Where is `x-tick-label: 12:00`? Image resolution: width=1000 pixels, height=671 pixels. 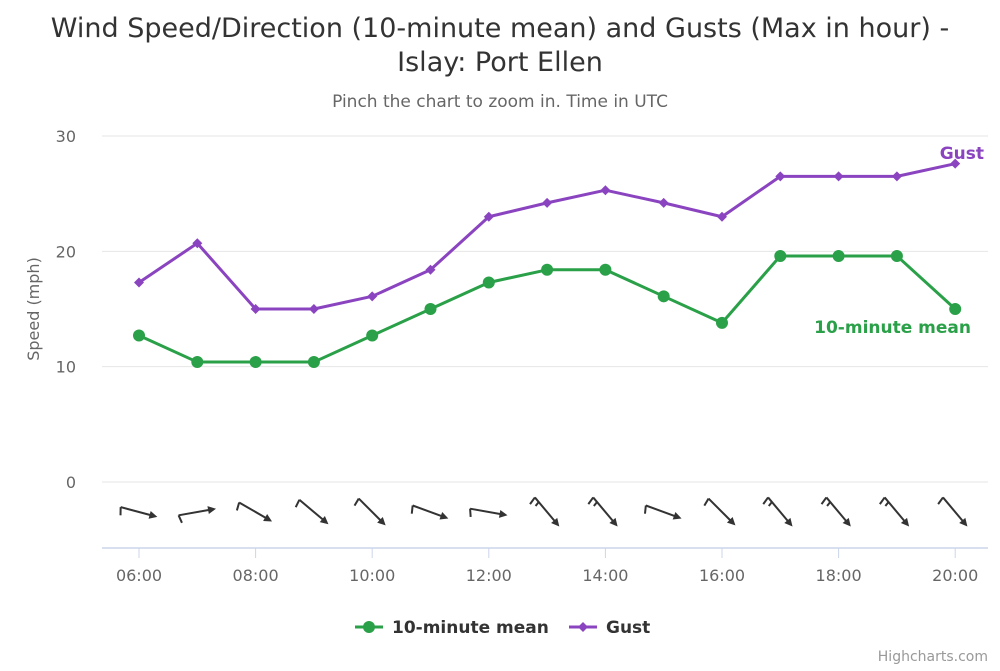 x-tick-label: 12:00 is located at coordinates (489, 575).